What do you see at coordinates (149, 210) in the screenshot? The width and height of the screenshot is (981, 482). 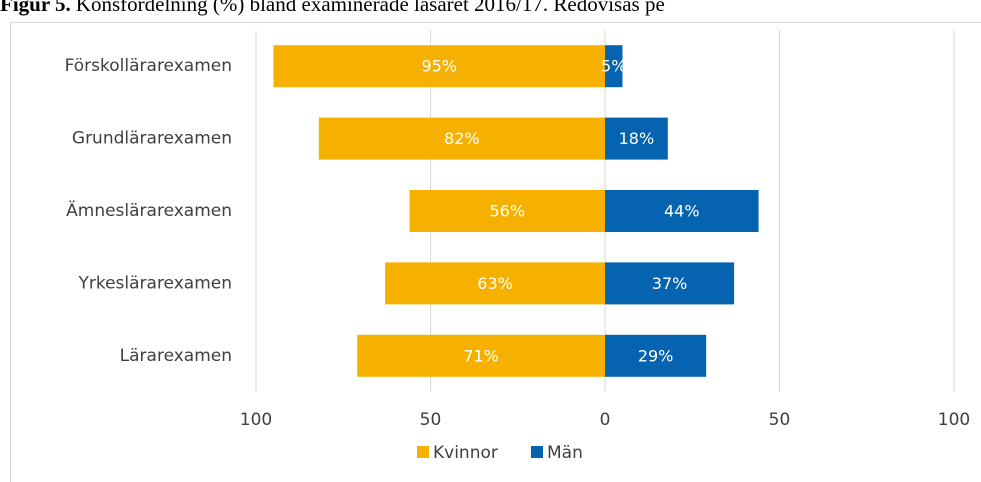 I see `y-tick-label: Ämneslärarexamen` at bounding box center [149, 210].